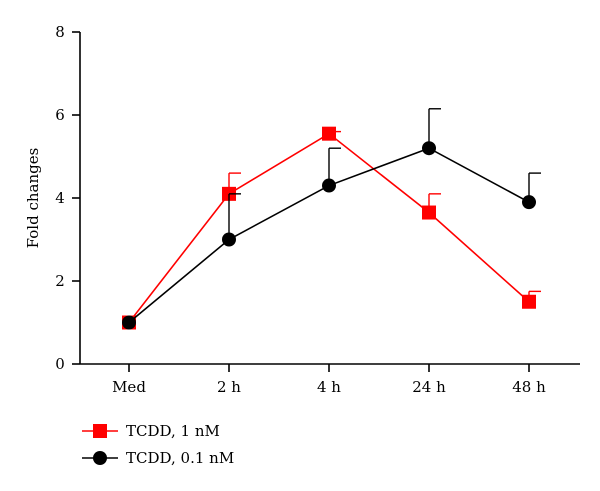 The height and width of the screenshot is (491, 600). I want to click on x-ticks: Med 2 h 4 h 24 h 48 h, so click(329, 380).